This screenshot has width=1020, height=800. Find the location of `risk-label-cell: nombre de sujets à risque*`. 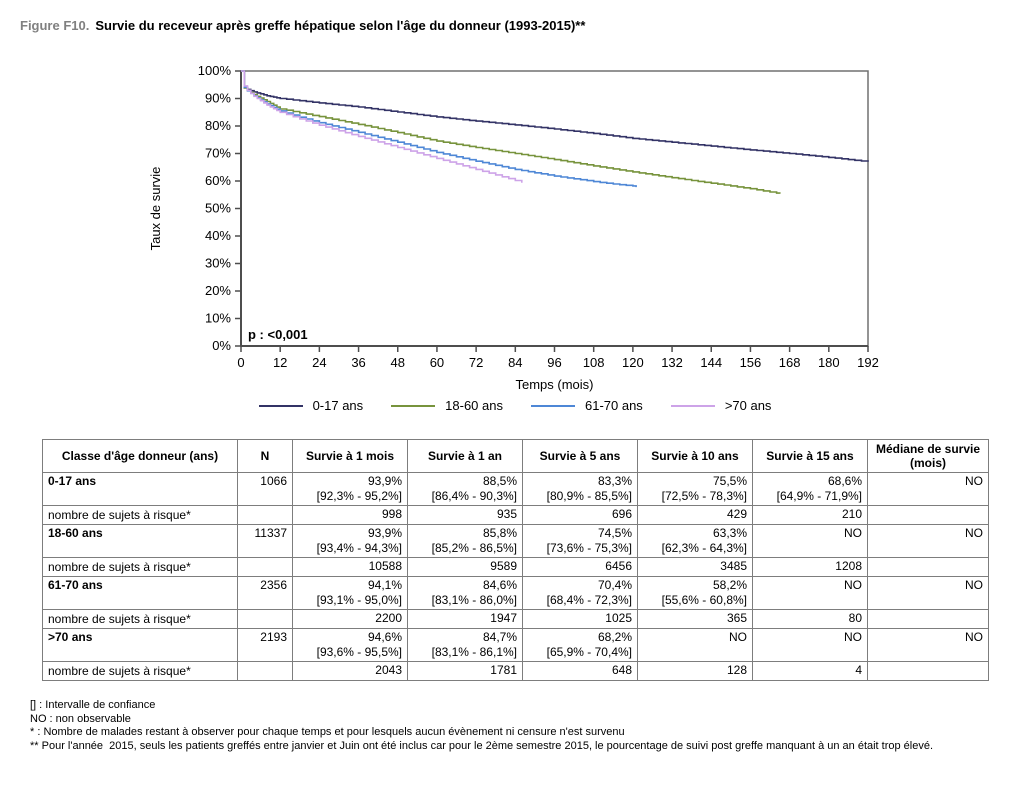

risk-label-cell: nombre de sujets à risque* is located at coordinates (140, 619).